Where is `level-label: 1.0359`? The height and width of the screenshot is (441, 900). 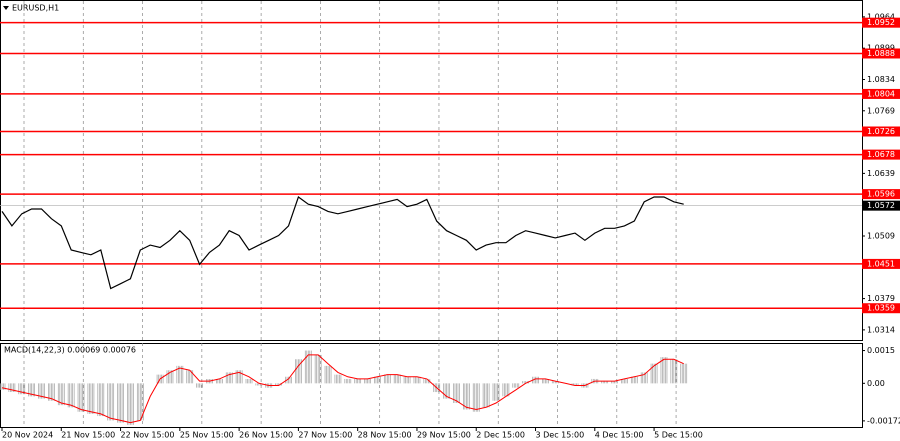 level-label: 1.0359 is located at coordinates (881, 308).